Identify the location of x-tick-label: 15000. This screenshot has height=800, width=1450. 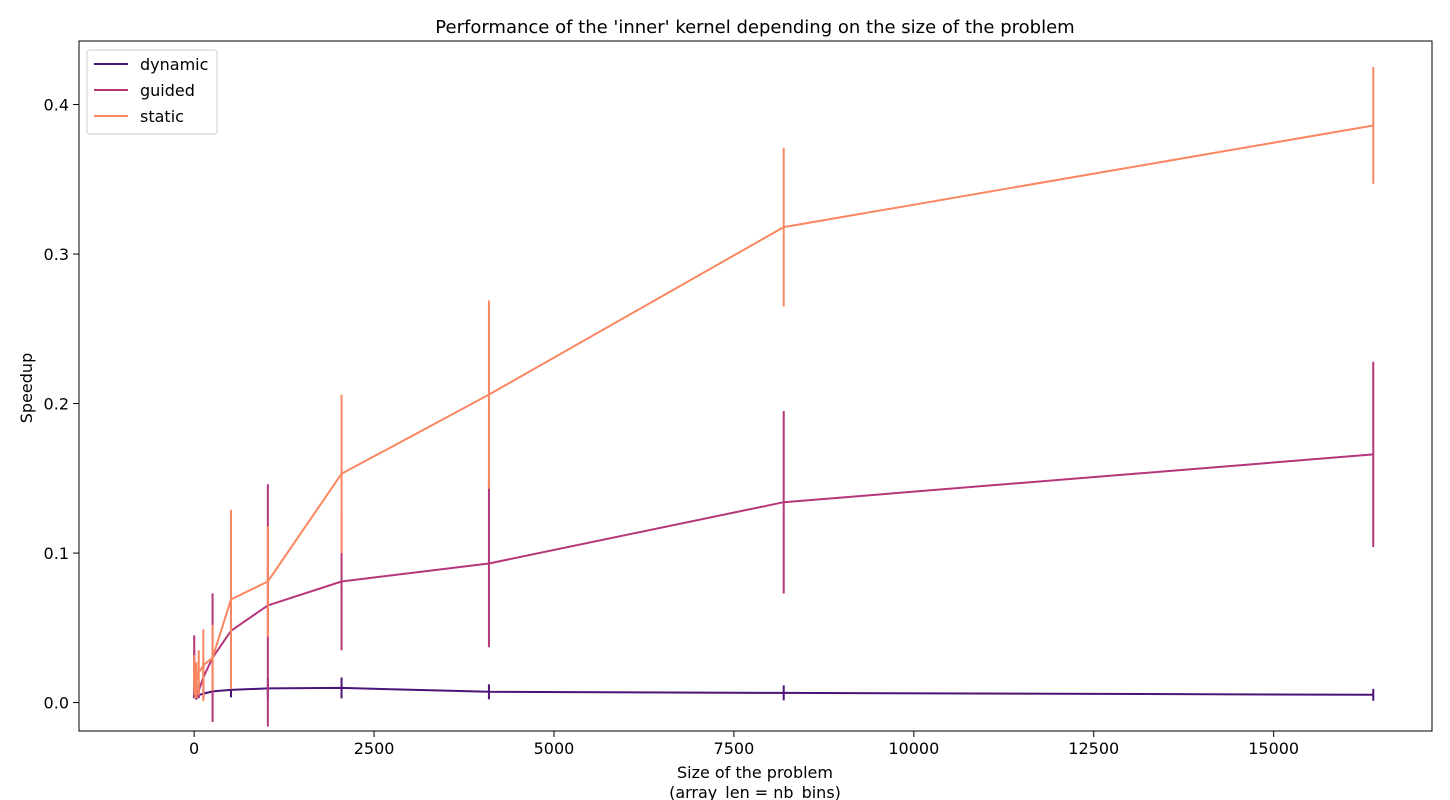
(1273, 748).